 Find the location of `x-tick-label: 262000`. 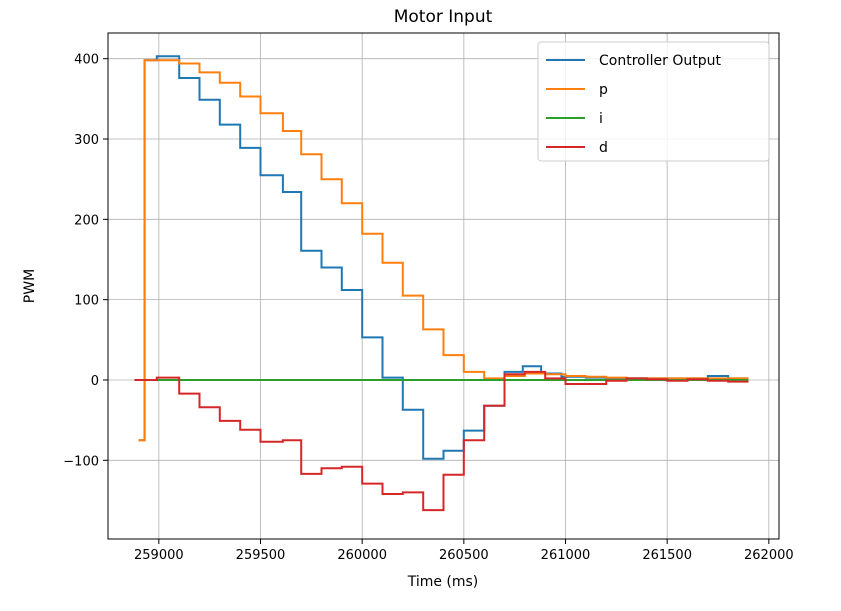

x-tick-label: 262000 is located at coordinates (769, 555).